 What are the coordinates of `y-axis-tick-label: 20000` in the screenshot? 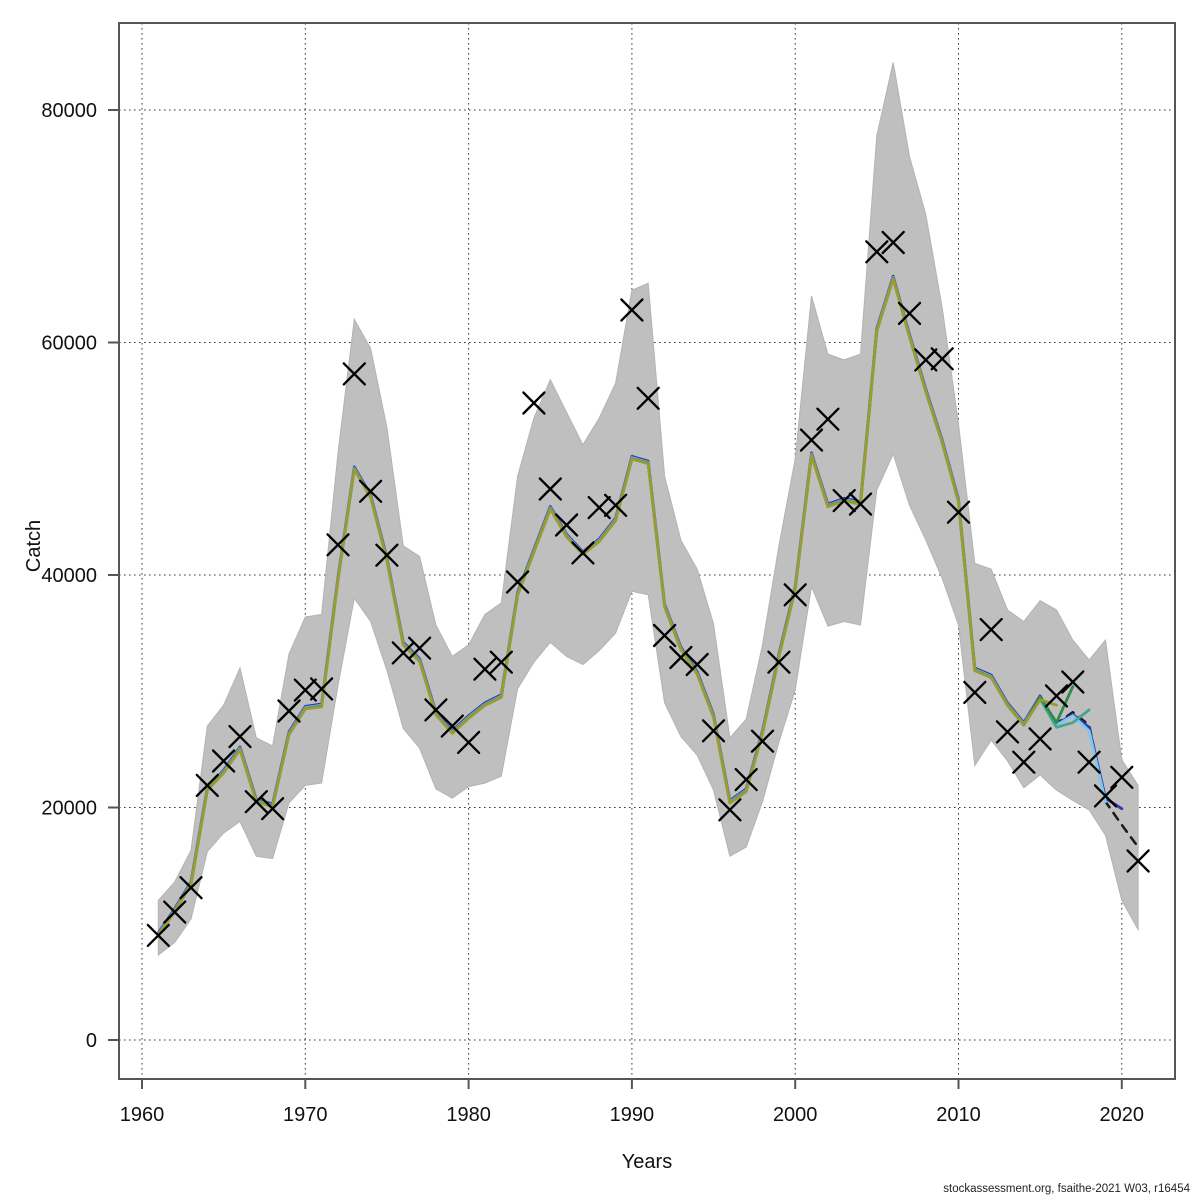 It's located at (69, 809).